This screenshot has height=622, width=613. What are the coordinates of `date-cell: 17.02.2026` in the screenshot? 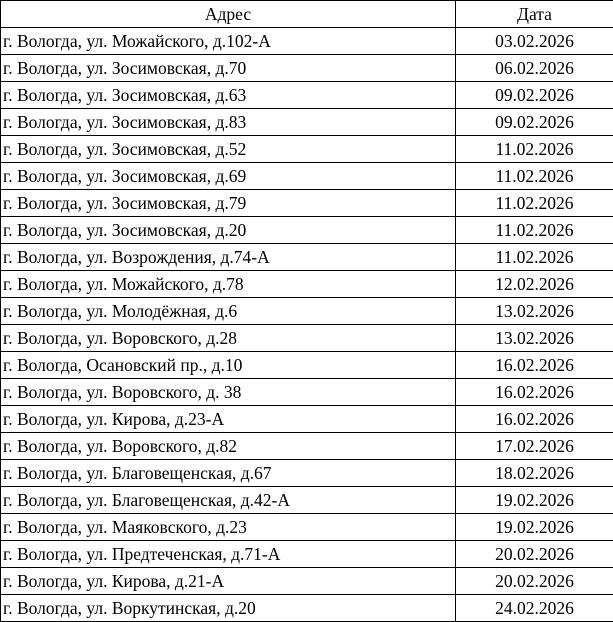 It's located at (534, 446).